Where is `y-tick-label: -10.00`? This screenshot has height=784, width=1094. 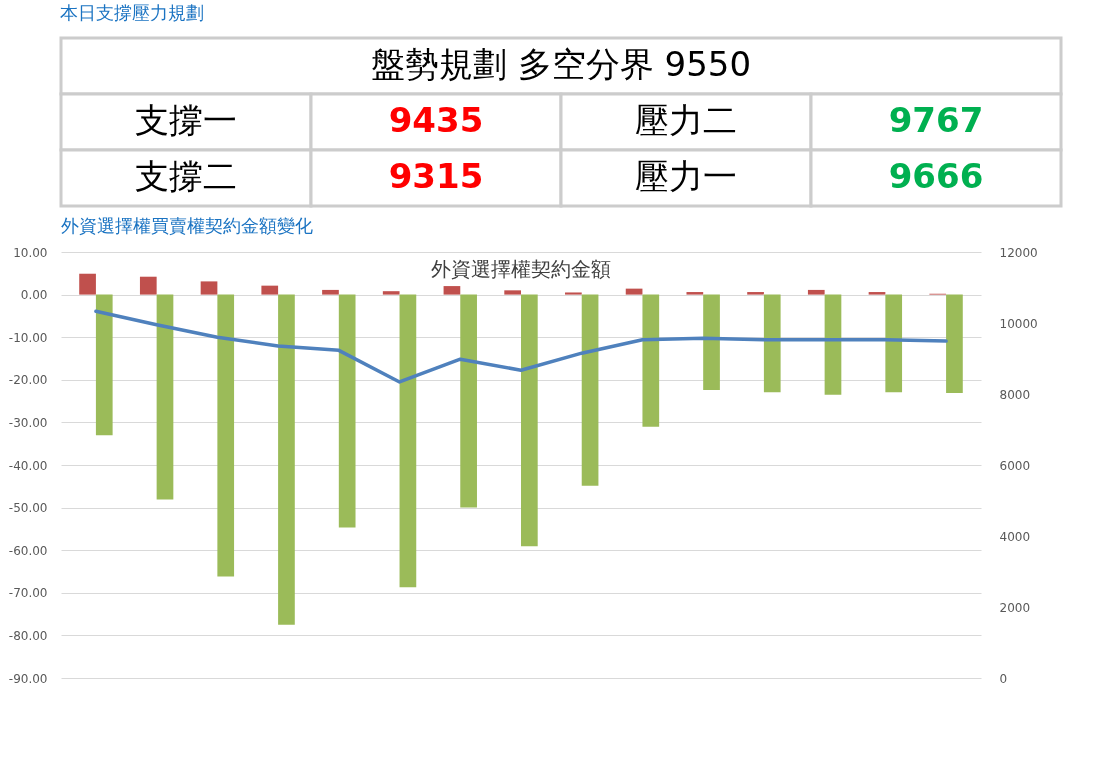
y-tick-label: -10.00 is located at coordinates (28, 337).